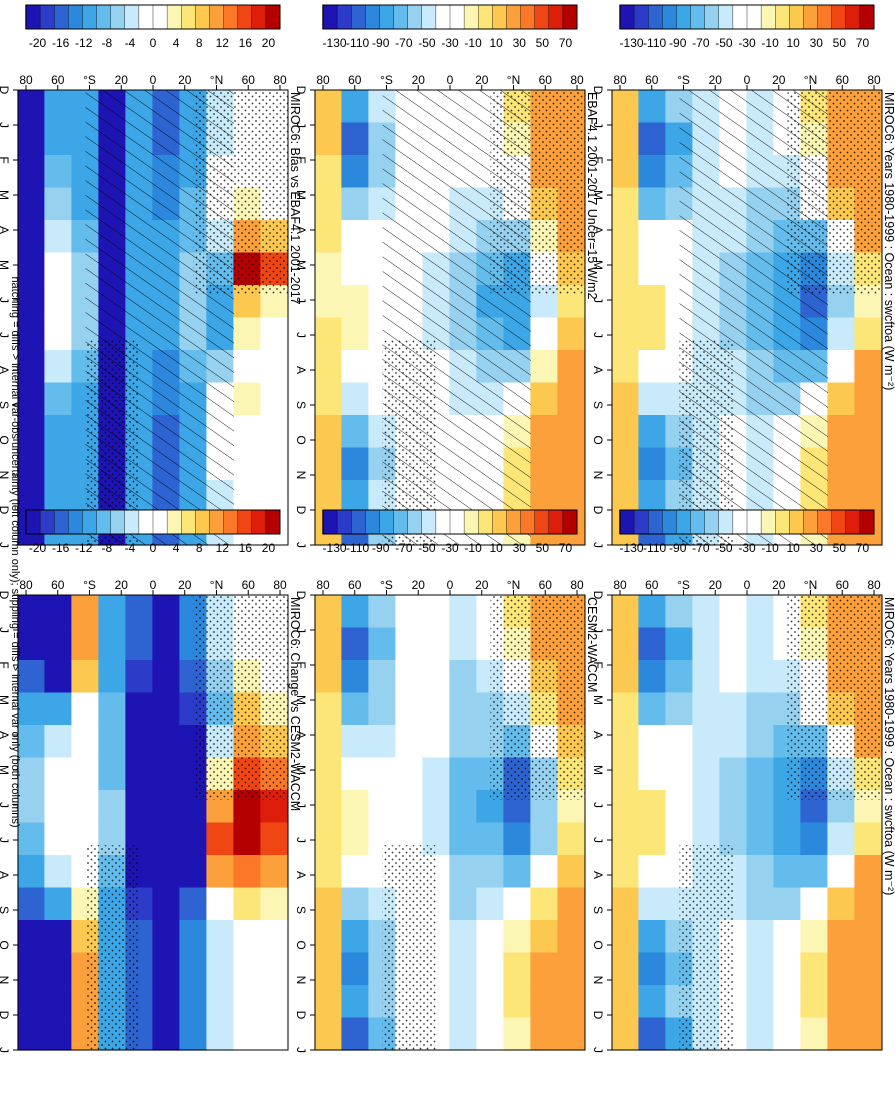 The image size is (895, 1105). Describe the element at coordinates (427, 43) in the screenshot. I see `colorbar-label: -50` at that location.